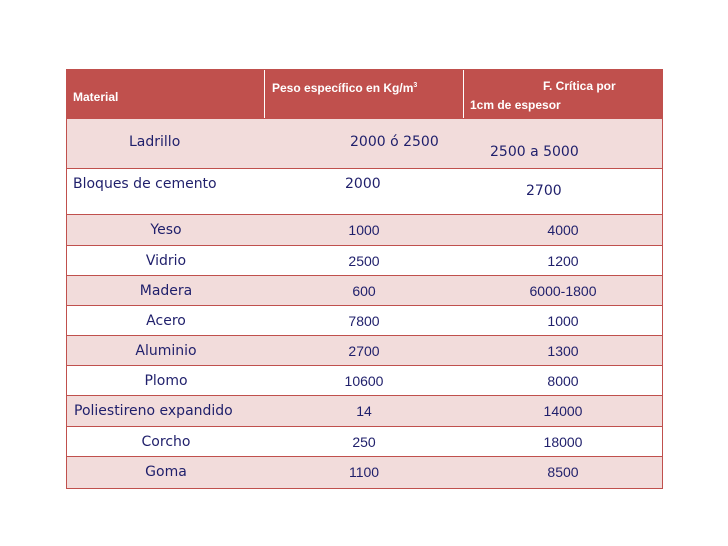  I want to click on cell-peso: 250, so click(364, 442).